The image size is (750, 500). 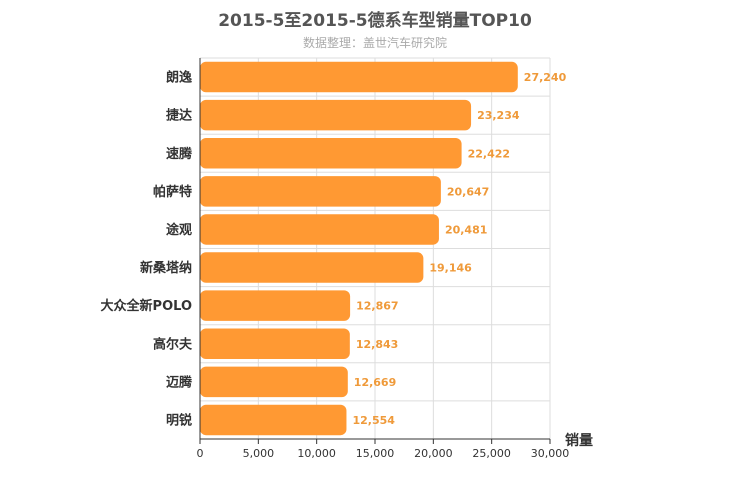 What do you see at coordinates (377, 306) in the screenshot?
I see `value-label: 12,867` at bounding box center [377, 306].